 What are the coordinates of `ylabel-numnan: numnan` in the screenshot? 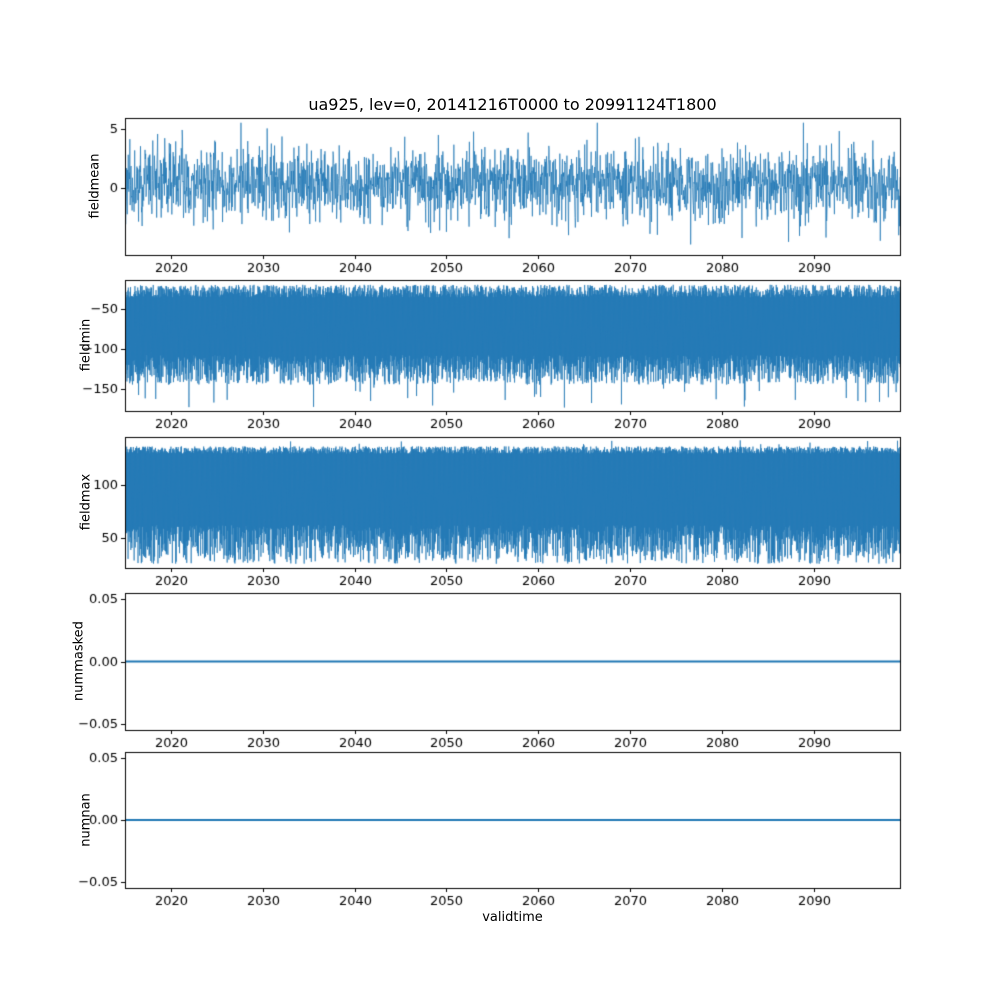 It's located at (86, 820).